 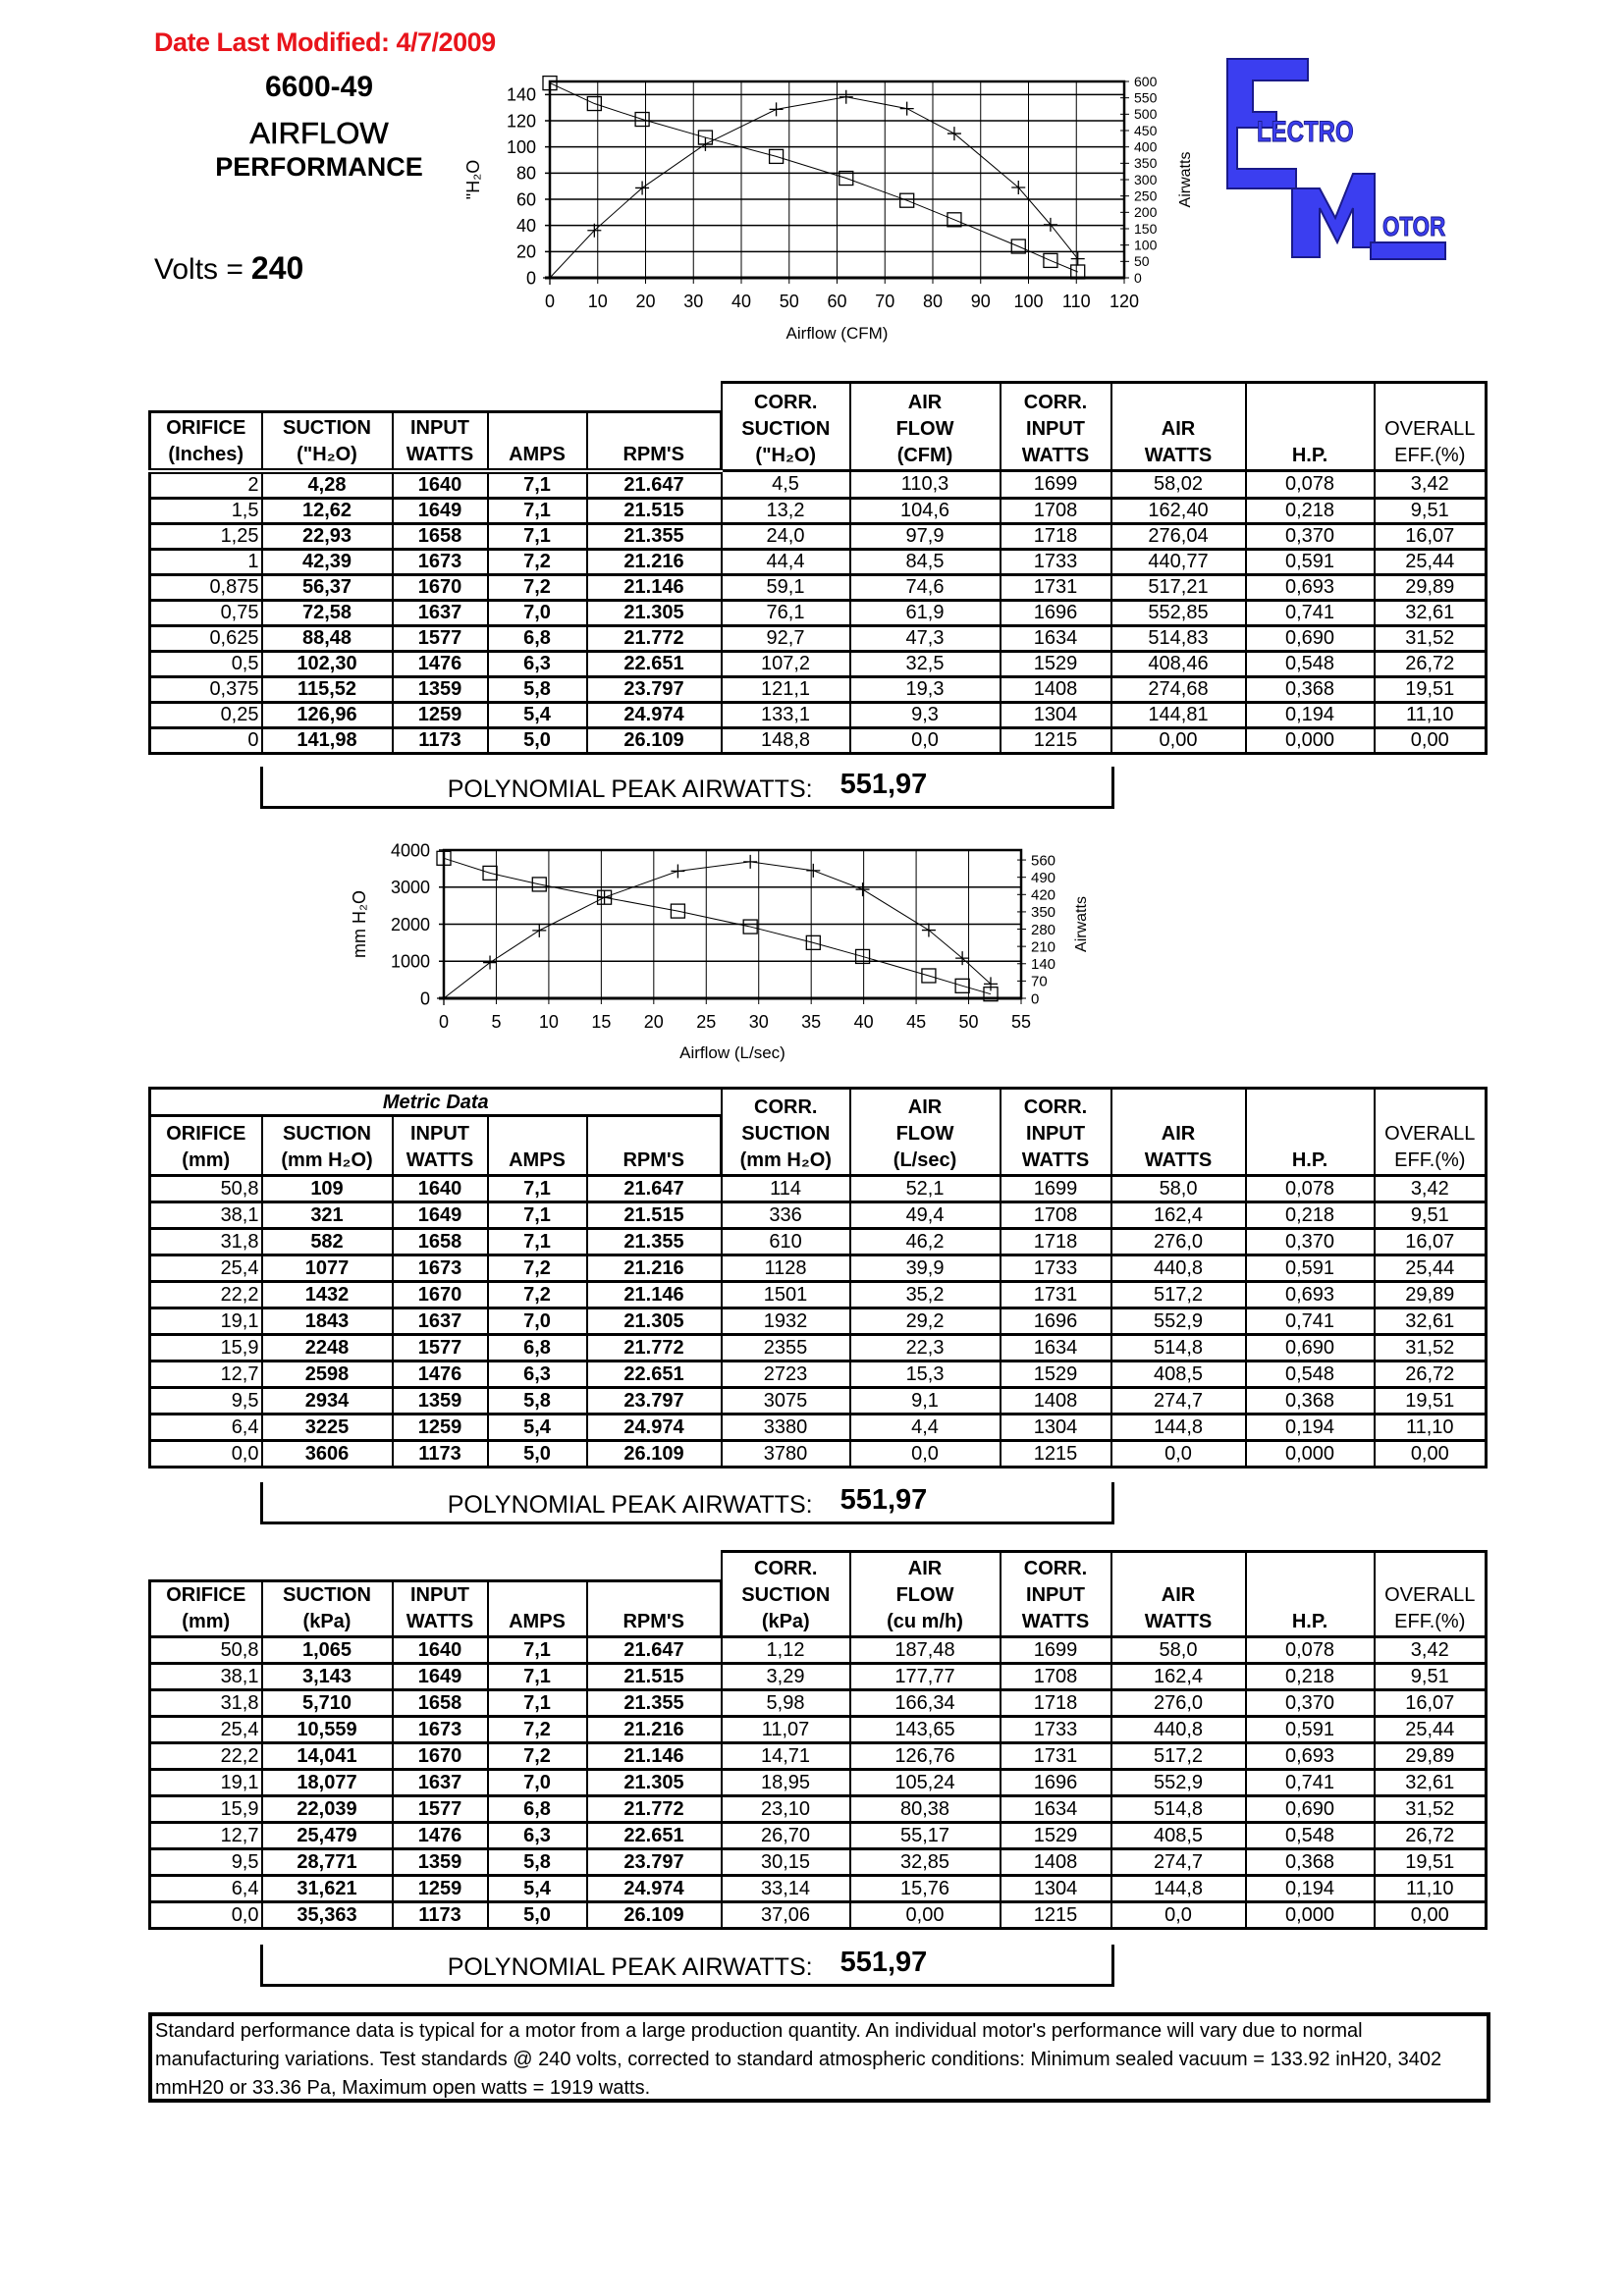 What do you see at coordinates (228, 268) in the screenshot?
I see `volts-label: Volts = 240` at bounding box center [228, 268].